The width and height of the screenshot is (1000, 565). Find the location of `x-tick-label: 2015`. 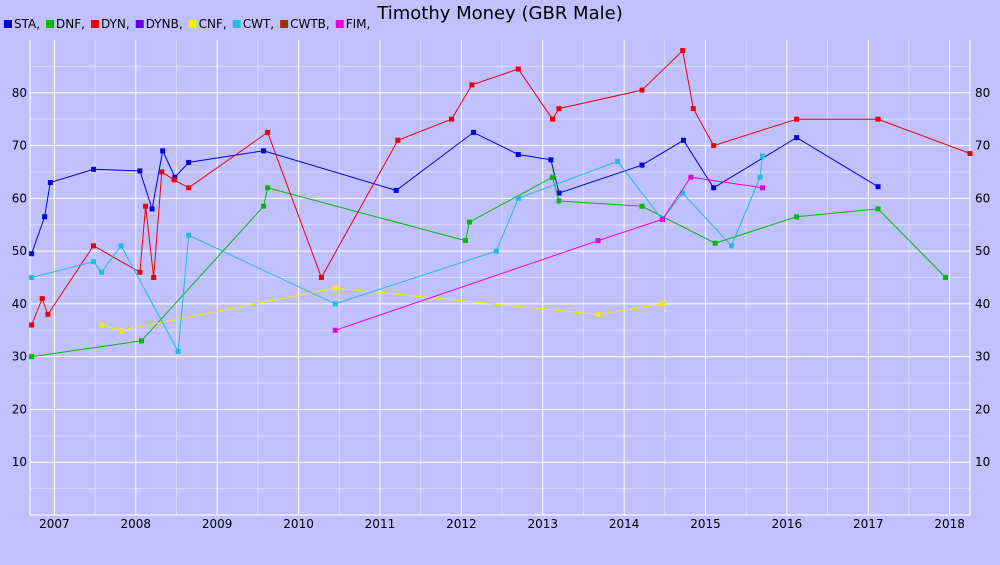

x-tick-label: 2015 is located at coordinates (705, 524).